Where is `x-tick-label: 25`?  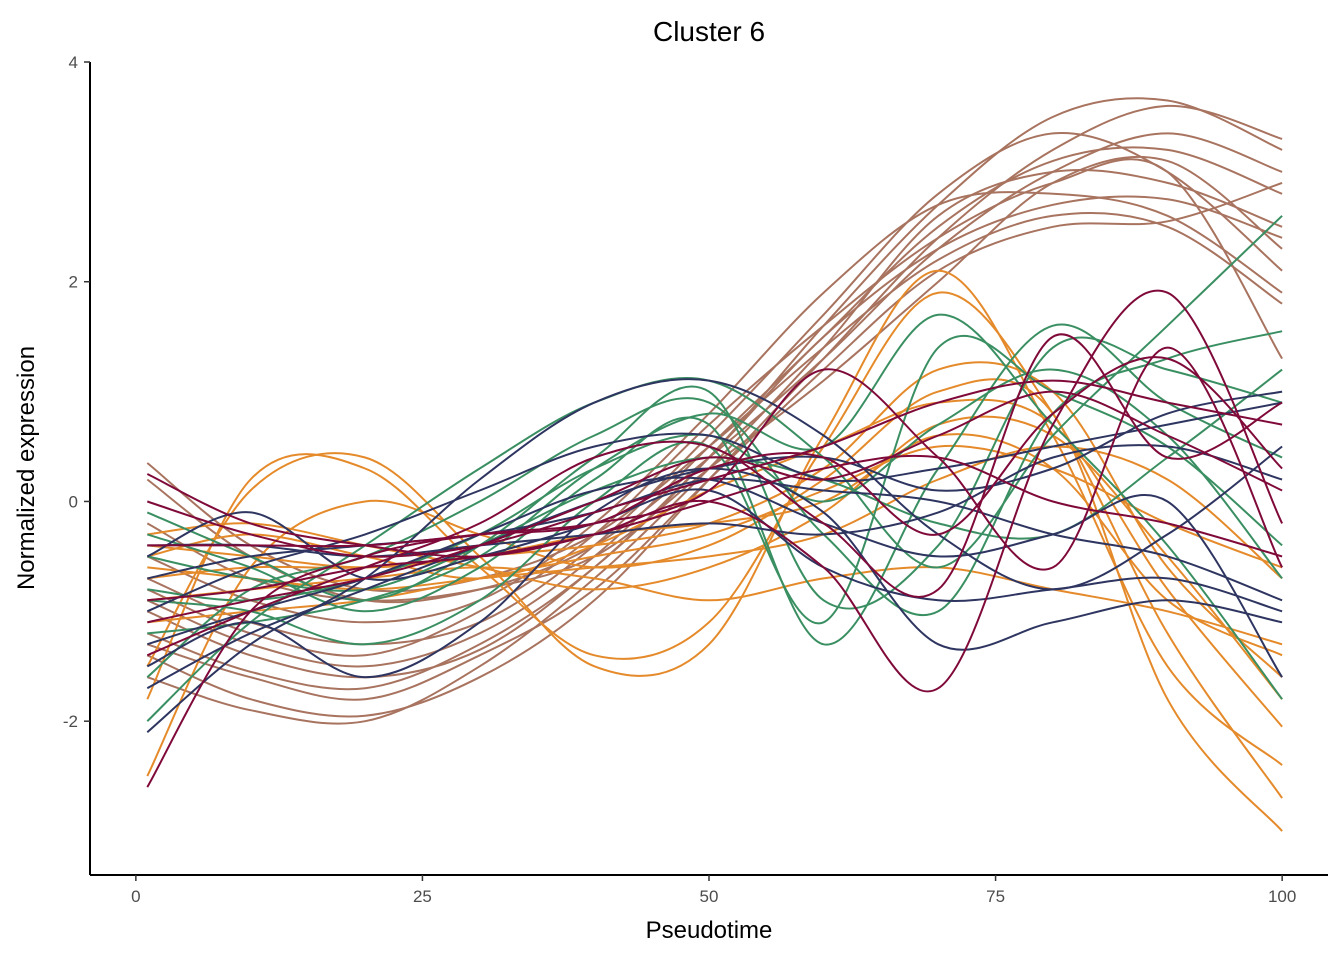 x-tick-label: 25 is located at coordinates (422, 896).